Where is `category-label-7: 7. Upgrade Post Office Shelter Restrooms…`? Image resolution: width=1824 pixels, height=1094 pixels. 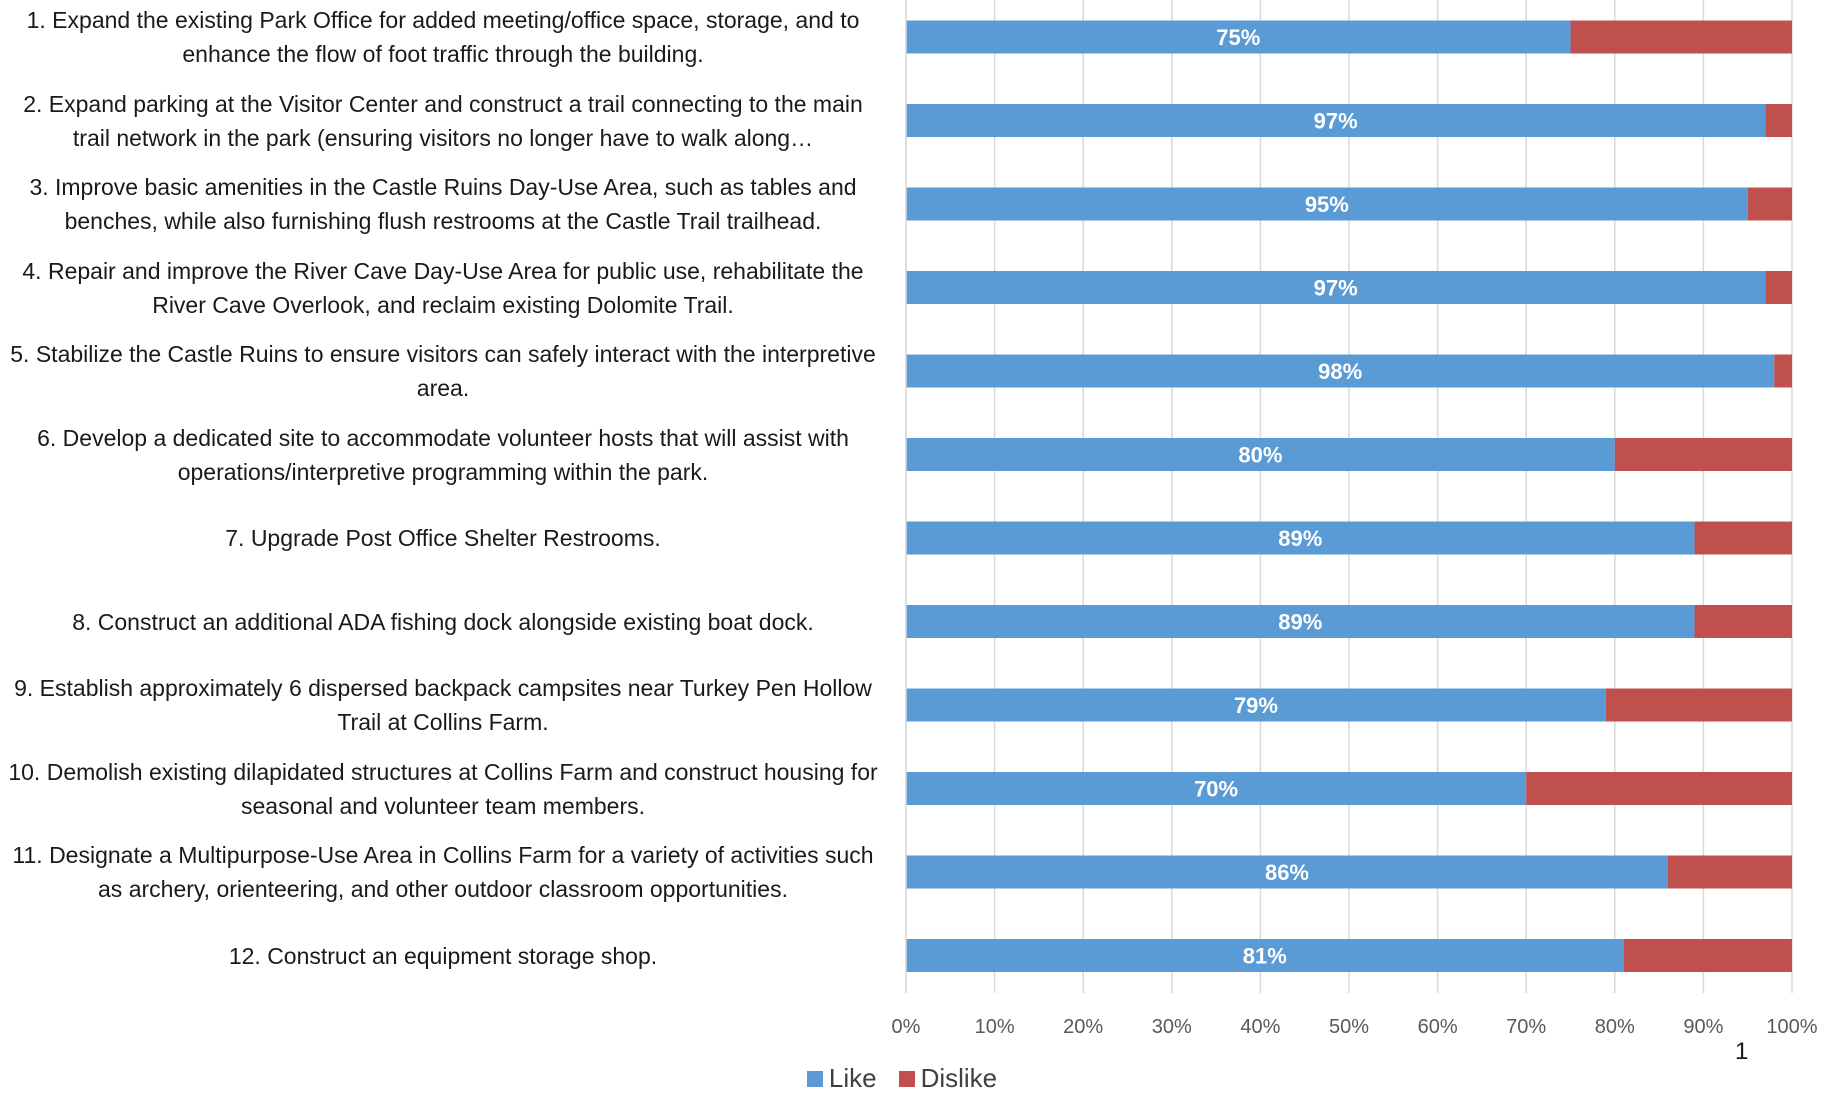 category-label-7: 7. Upgrade Post Office Shelter Restrooms… is located at coordinates (443, 538).